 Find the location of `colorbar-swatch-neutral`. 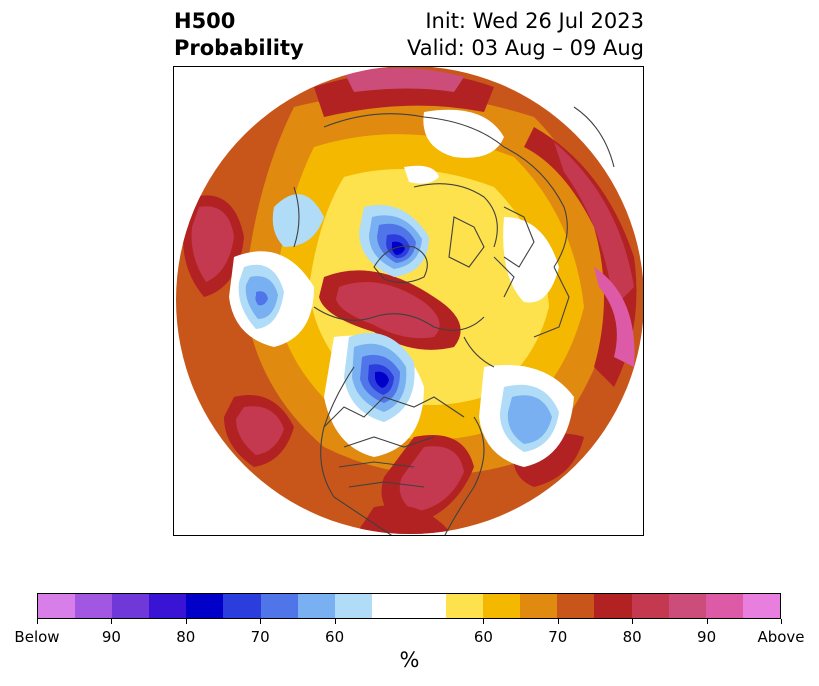

colorbar-swatch-neutral is located at coordinates (409, 606).